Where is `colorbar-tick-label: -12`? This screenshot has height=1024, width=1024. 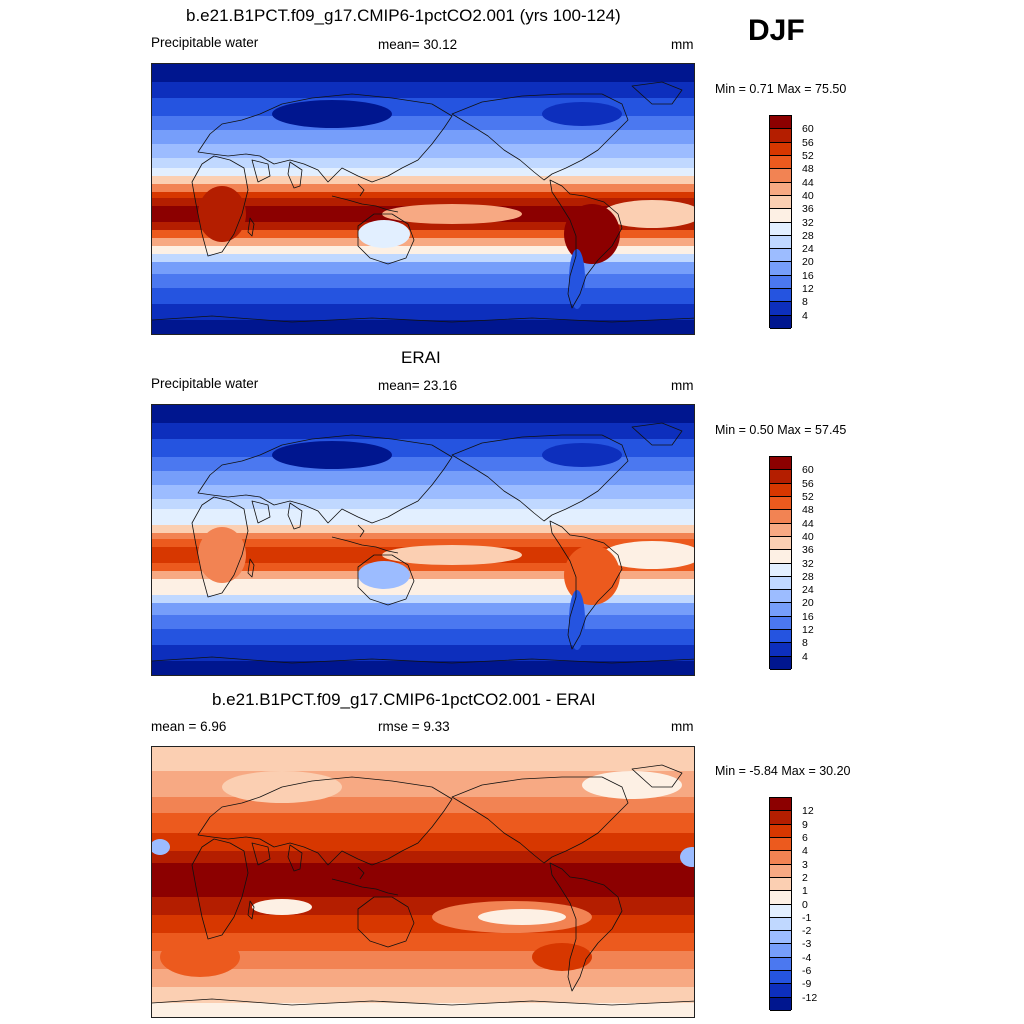
colorbar-tick-label: -12 is located at coordinates (810, 997).